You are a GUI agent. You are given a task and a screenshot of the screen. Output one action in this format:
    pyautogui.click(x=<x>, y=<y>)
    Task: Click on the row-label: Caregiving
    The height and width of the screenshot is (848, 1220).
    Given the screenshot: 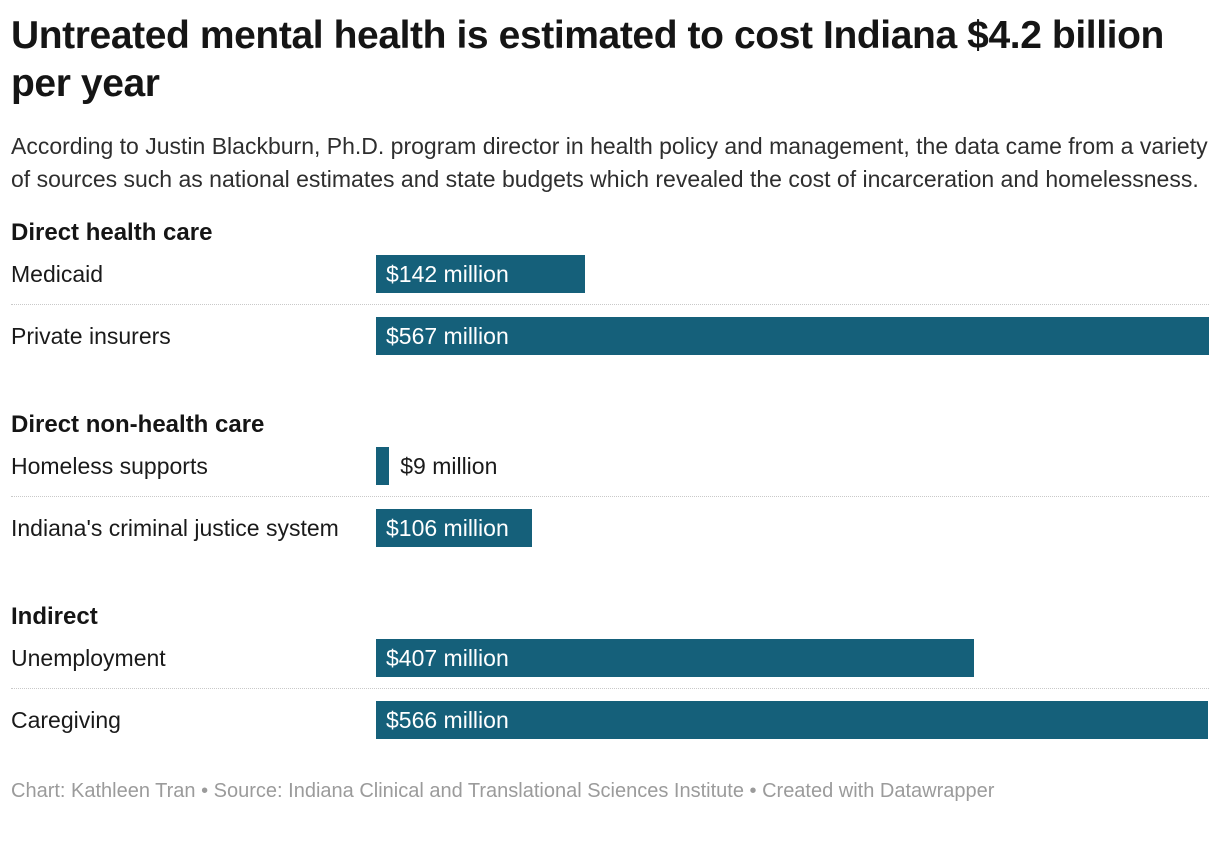 What is the action you would take?
    pyautogui.click(x=66, y=720)
    